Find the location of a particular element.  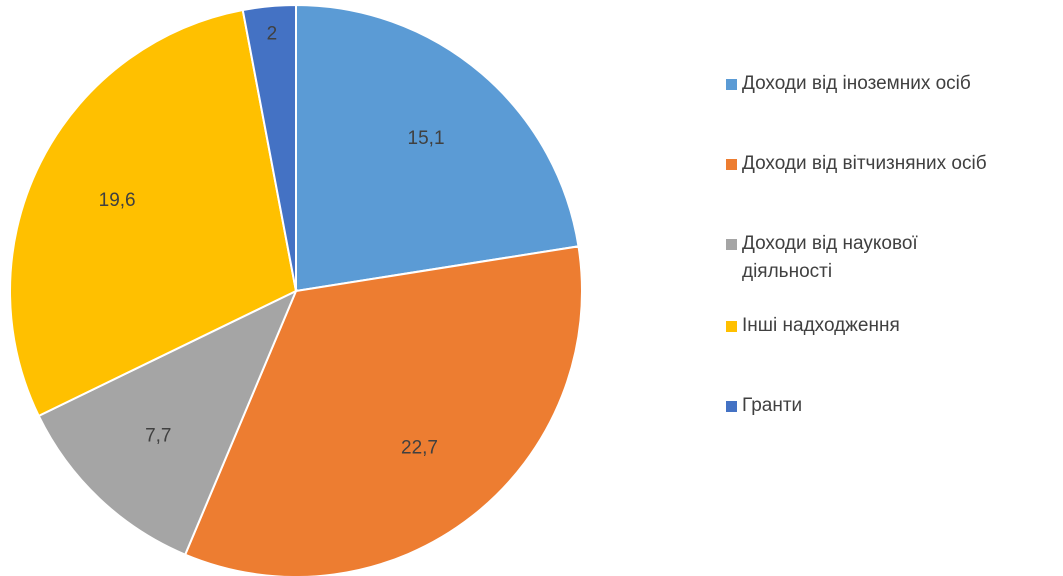

legend-label: Доходи від іноземних осіб is located at coordinates (856, 83).